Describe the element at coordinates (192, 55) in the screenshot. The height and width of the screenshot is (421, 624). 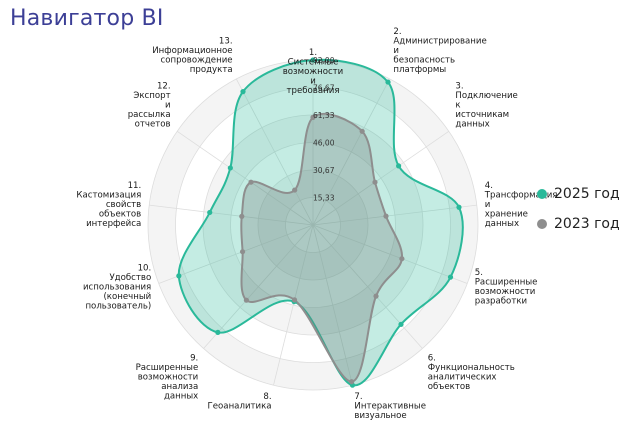
I see `axis-label-13: 13. Информационное сопровождение продукта` at that location.